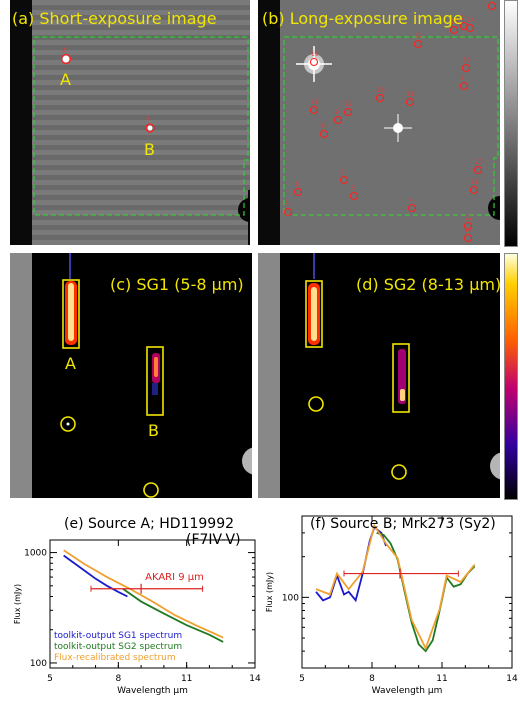 The height and width of the screenshot is (702, 520). What do you see at coordinates (65, 79) in the screenshot?
I see `source-a-label: A` at bounding box center [65, 79].